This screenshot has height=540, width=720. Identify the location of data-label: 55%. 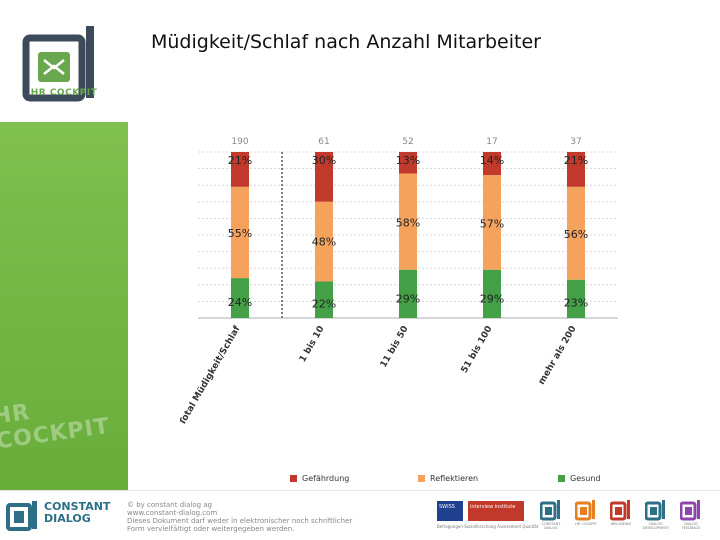
(240, 233).